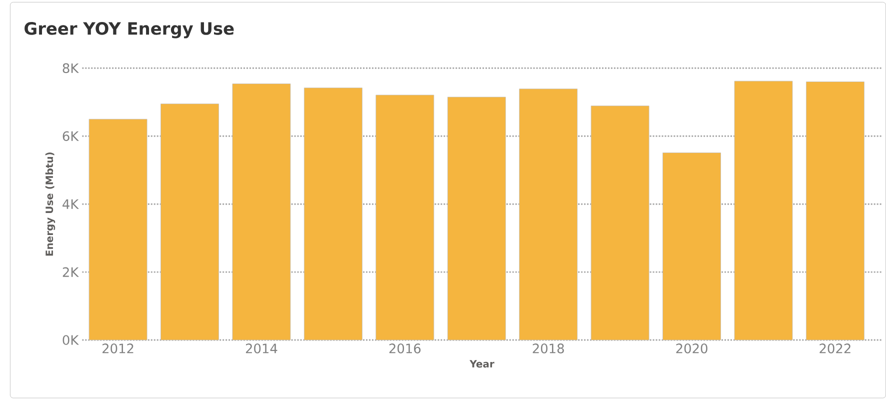 This screenshot has width=886, height=400. Describe the element at coordinates (405, 348) in the screenshot. I see `x-tick-label: 2016` at that location.